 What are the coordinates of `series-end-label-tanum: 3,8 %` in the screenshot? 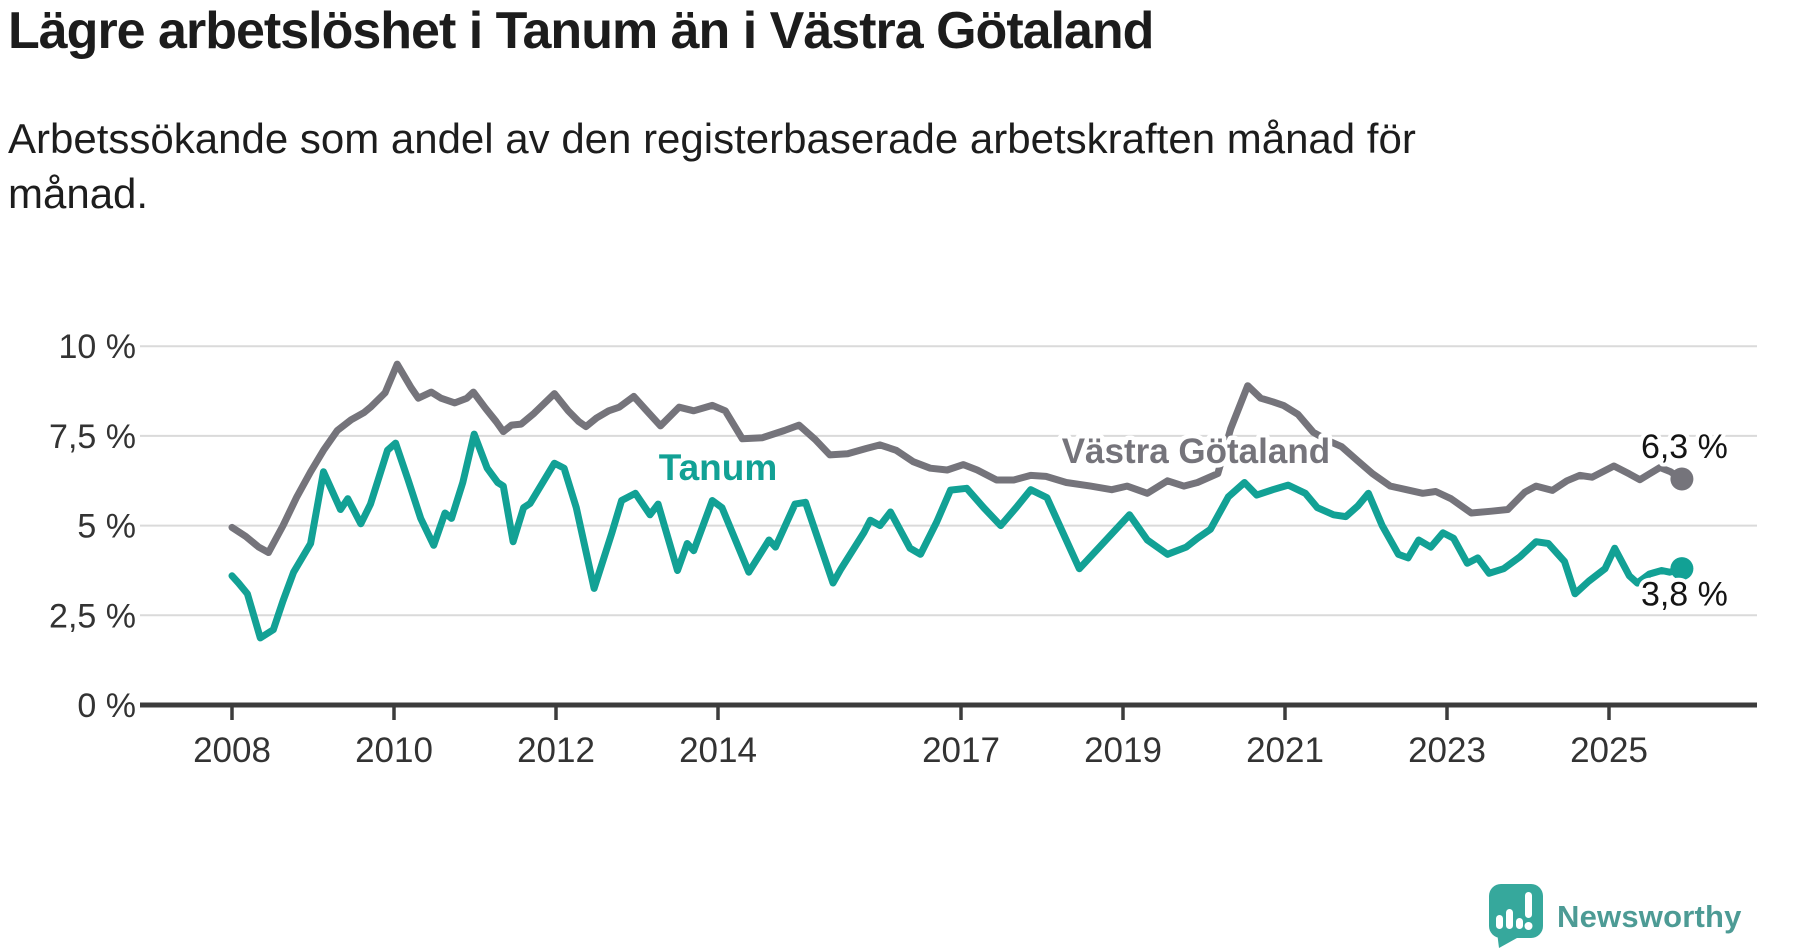 It's located at (1684, 595).